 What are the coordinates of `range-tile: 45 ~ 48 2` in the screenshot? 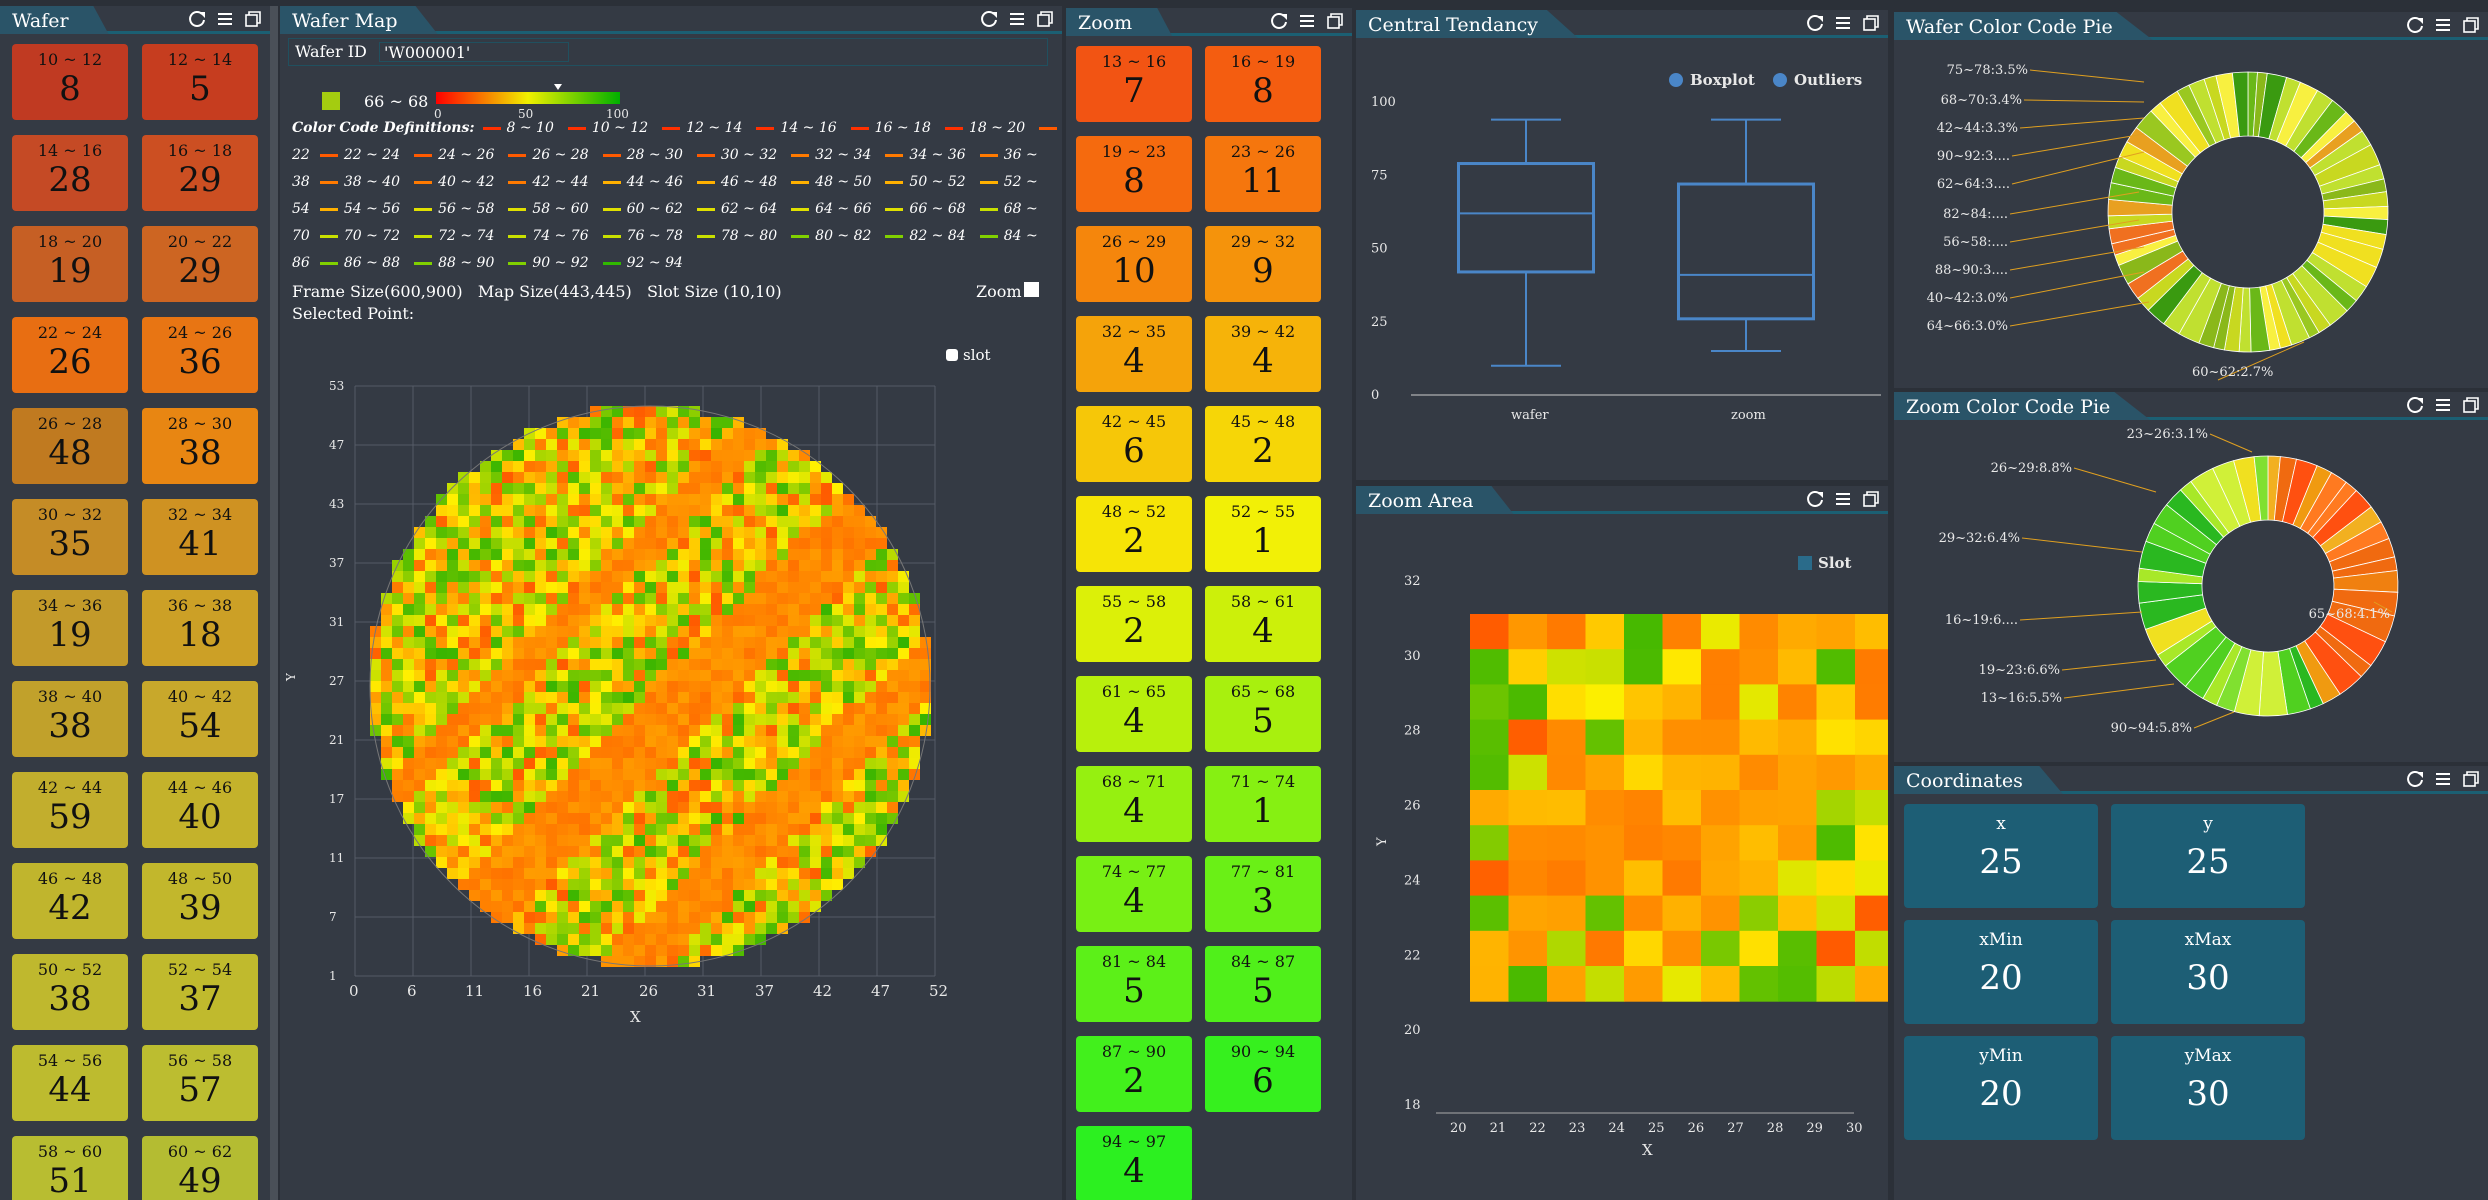 It's located at (1263, 444).